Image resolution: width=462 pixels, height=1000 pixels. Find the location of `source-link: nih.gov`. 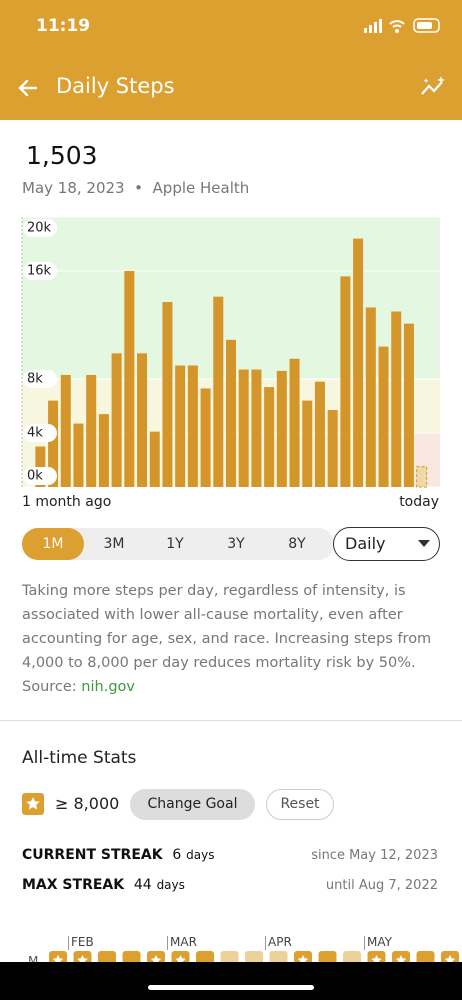

source-link: nih.gov is located at coordinates (108, 687).